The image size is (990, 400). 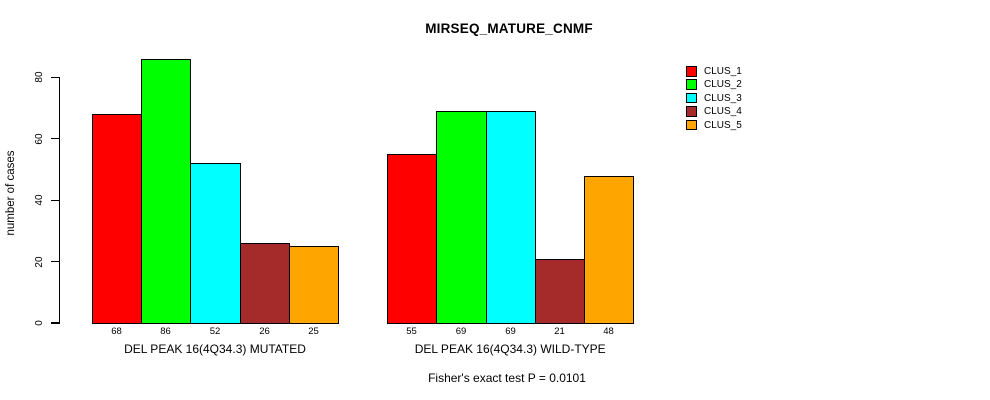 I want to click on bar-clus_1-group1, so click(x=117, y=219).